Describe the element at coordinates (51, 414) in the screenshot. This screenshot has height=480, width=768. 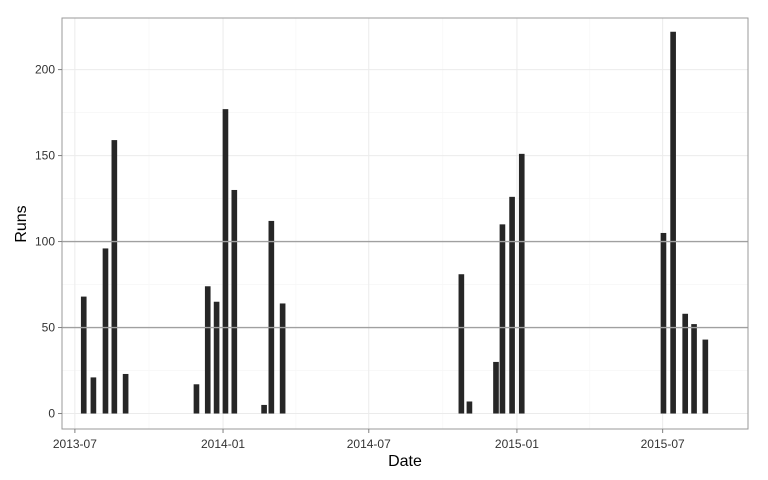
I see `y-tick-label: 0` at that location.